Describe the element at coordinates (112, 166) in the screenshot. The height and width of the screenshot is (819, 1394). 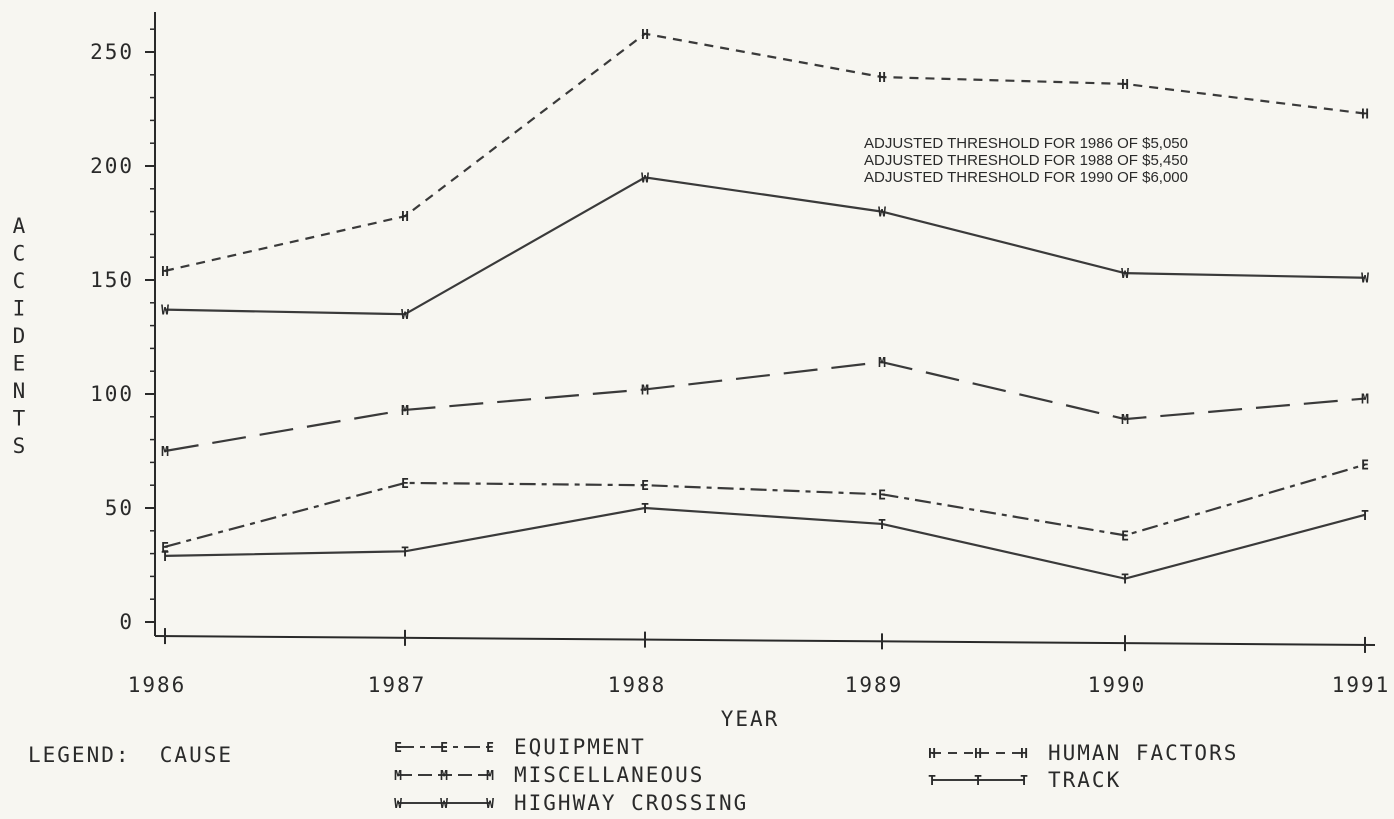
I see `y-tick-label: 200` at that location.